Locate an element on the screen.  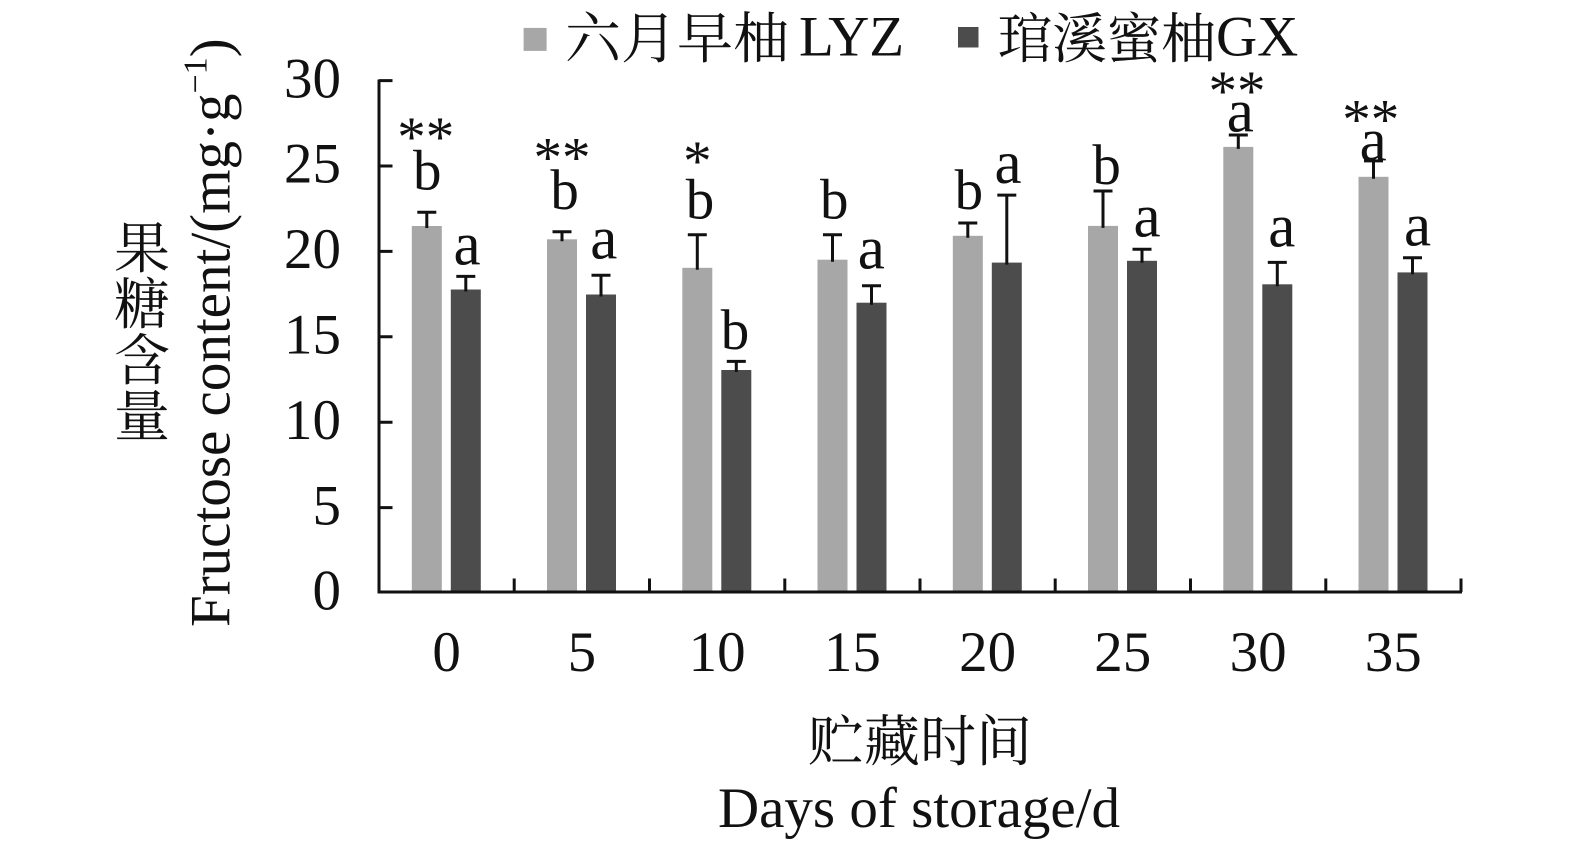
svg-text: Fructose content/(mg·g−1) is located at coordinates (210, 332).